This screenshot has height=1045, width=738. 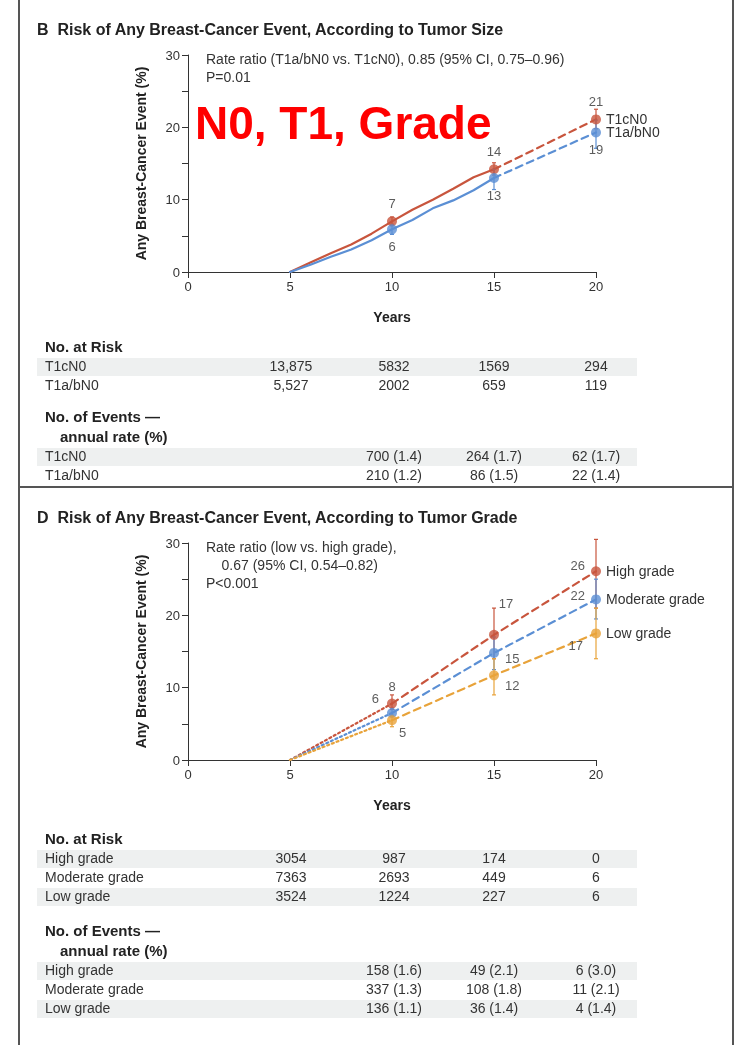 I want to click on text: 449, so click(x=494, y=877).